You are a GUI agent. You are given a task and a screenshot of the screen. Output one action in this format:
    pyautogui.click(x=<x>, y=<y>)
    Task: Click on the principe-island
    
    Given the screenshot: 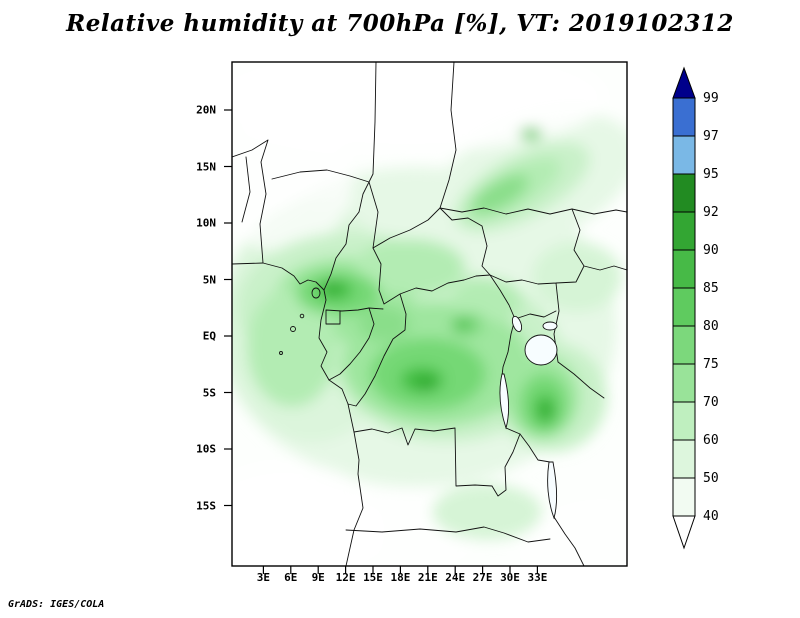 What is the action you would take?
    pyautogui.click(x=302, y=316)
    